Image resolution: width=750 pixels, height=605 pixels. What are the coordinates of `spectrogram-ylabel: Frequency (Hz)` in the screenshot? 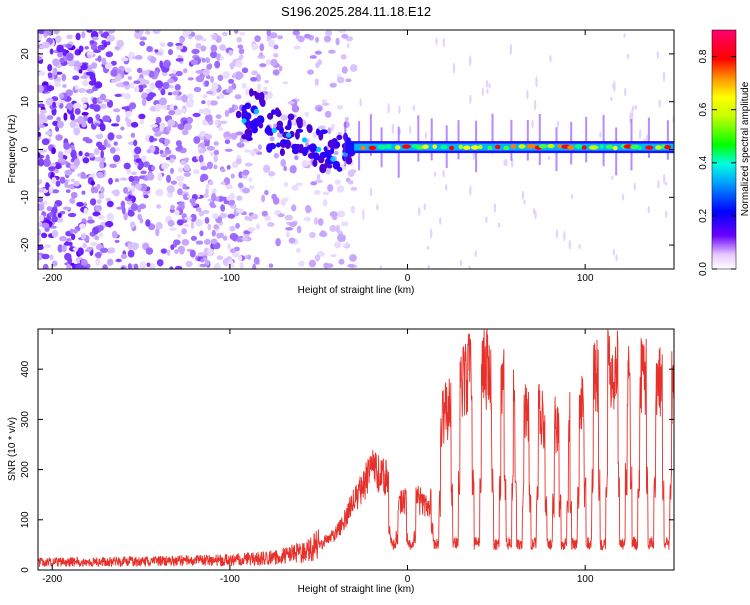 It's located at (12, 149).